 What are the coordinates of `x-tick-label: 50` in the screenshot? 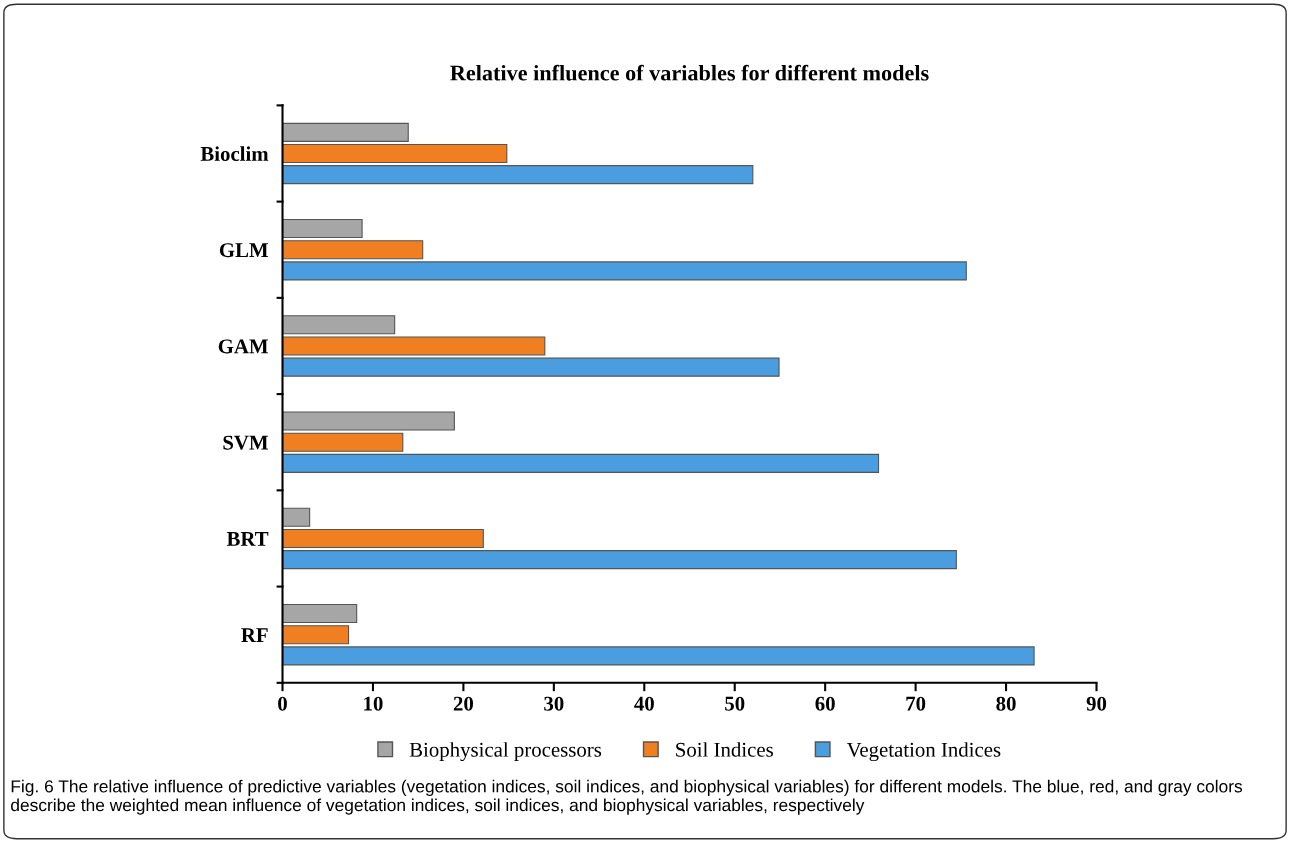 It's located at (735, 703).